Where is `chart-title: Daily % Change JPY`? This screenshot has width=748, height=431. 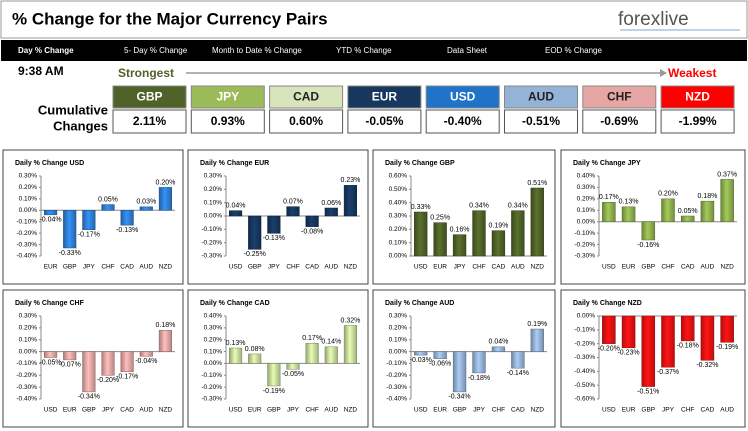
chart-title: Daily % Change JPY is located at coordinates (607, 163).